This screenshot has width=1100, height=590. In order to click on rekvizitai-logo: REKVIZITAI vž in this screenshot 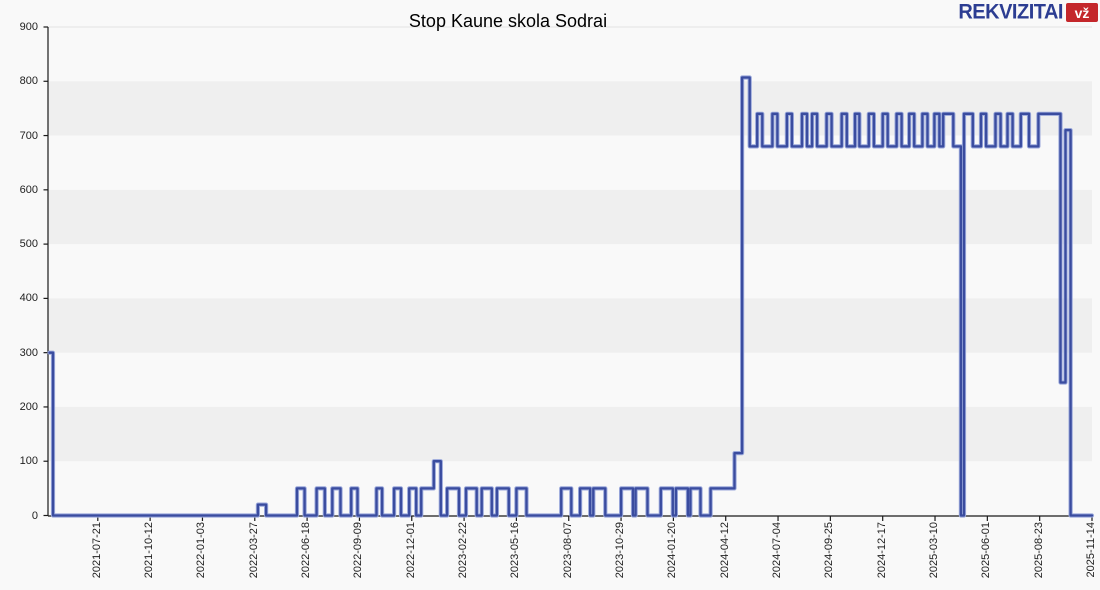, I will do `click(1028, 12)`.